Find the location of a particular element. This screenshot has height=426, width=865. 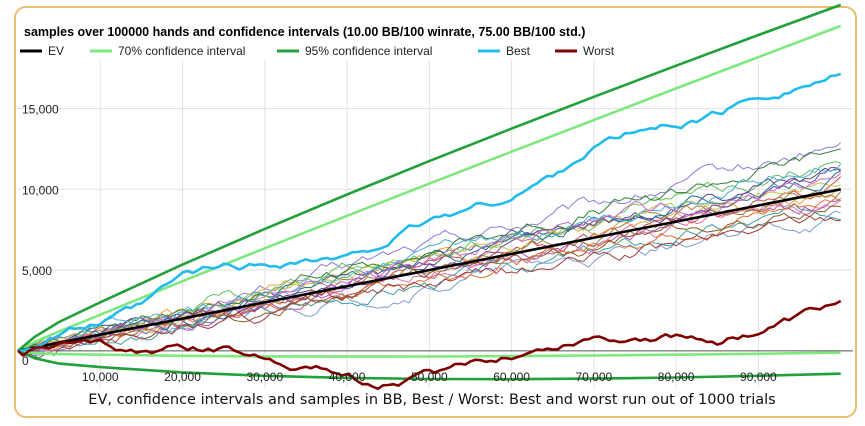

legend-label: Best is located at coordinates (518, 51).